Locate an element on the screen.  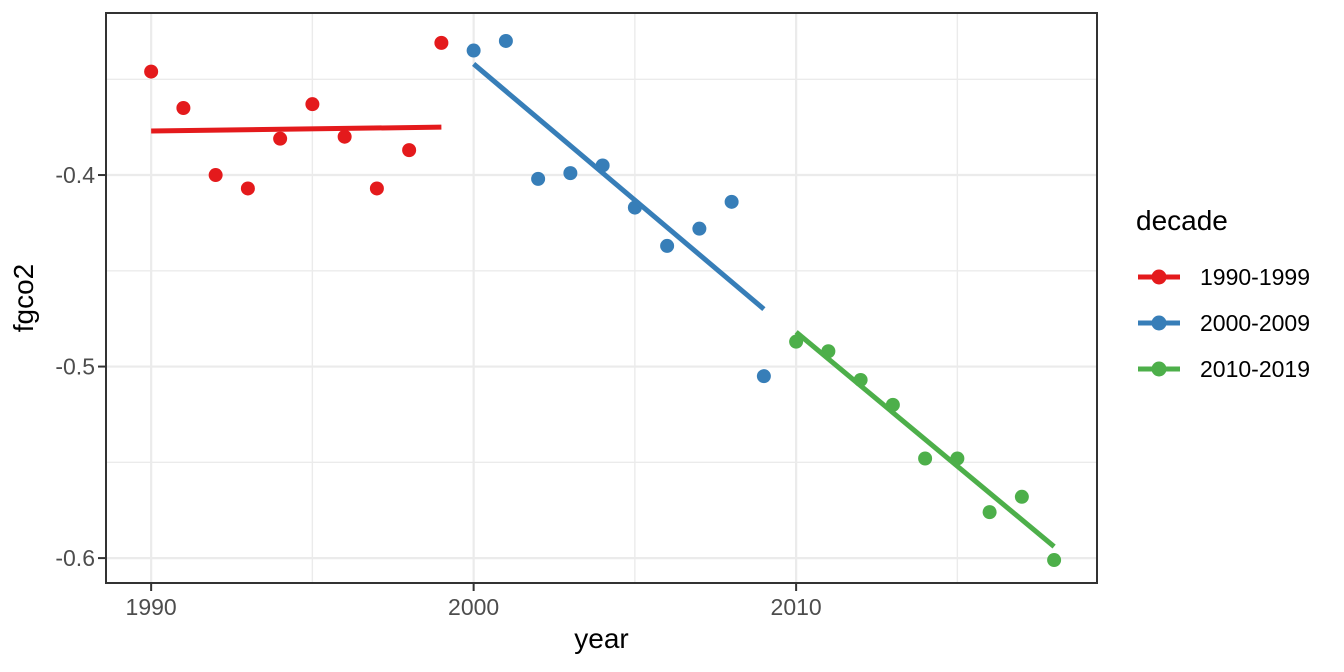
trend-line-1990-1999 is located at coordinates (296, 129).